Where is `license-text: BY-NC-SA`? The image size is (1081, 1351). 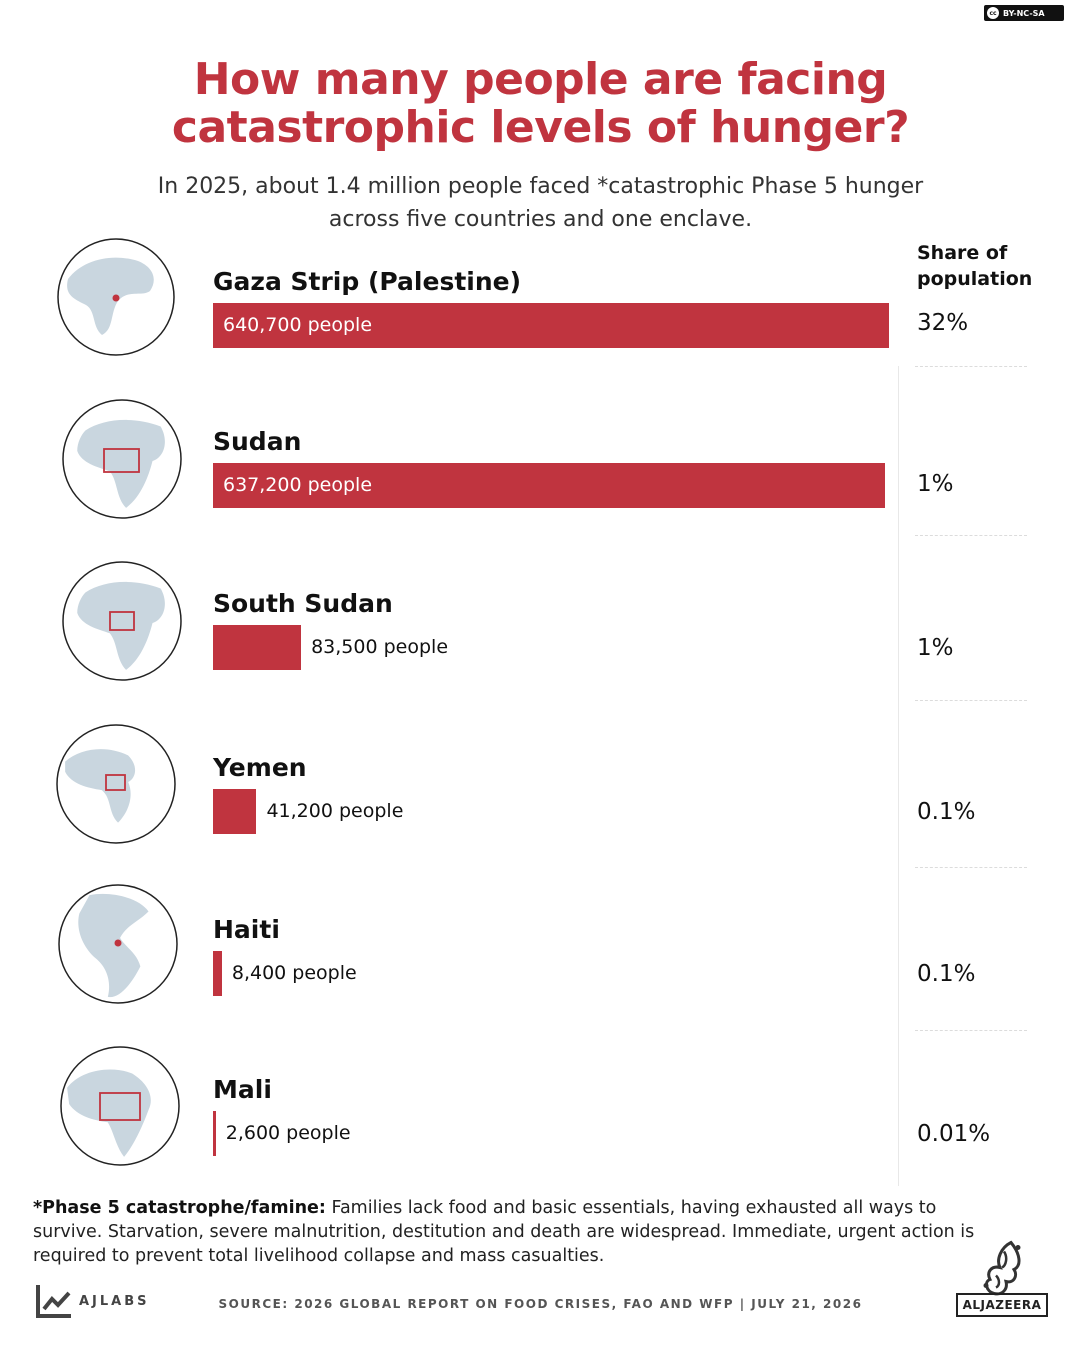 license-text: BY-NC-SA is located at coordinates (1024, 13).